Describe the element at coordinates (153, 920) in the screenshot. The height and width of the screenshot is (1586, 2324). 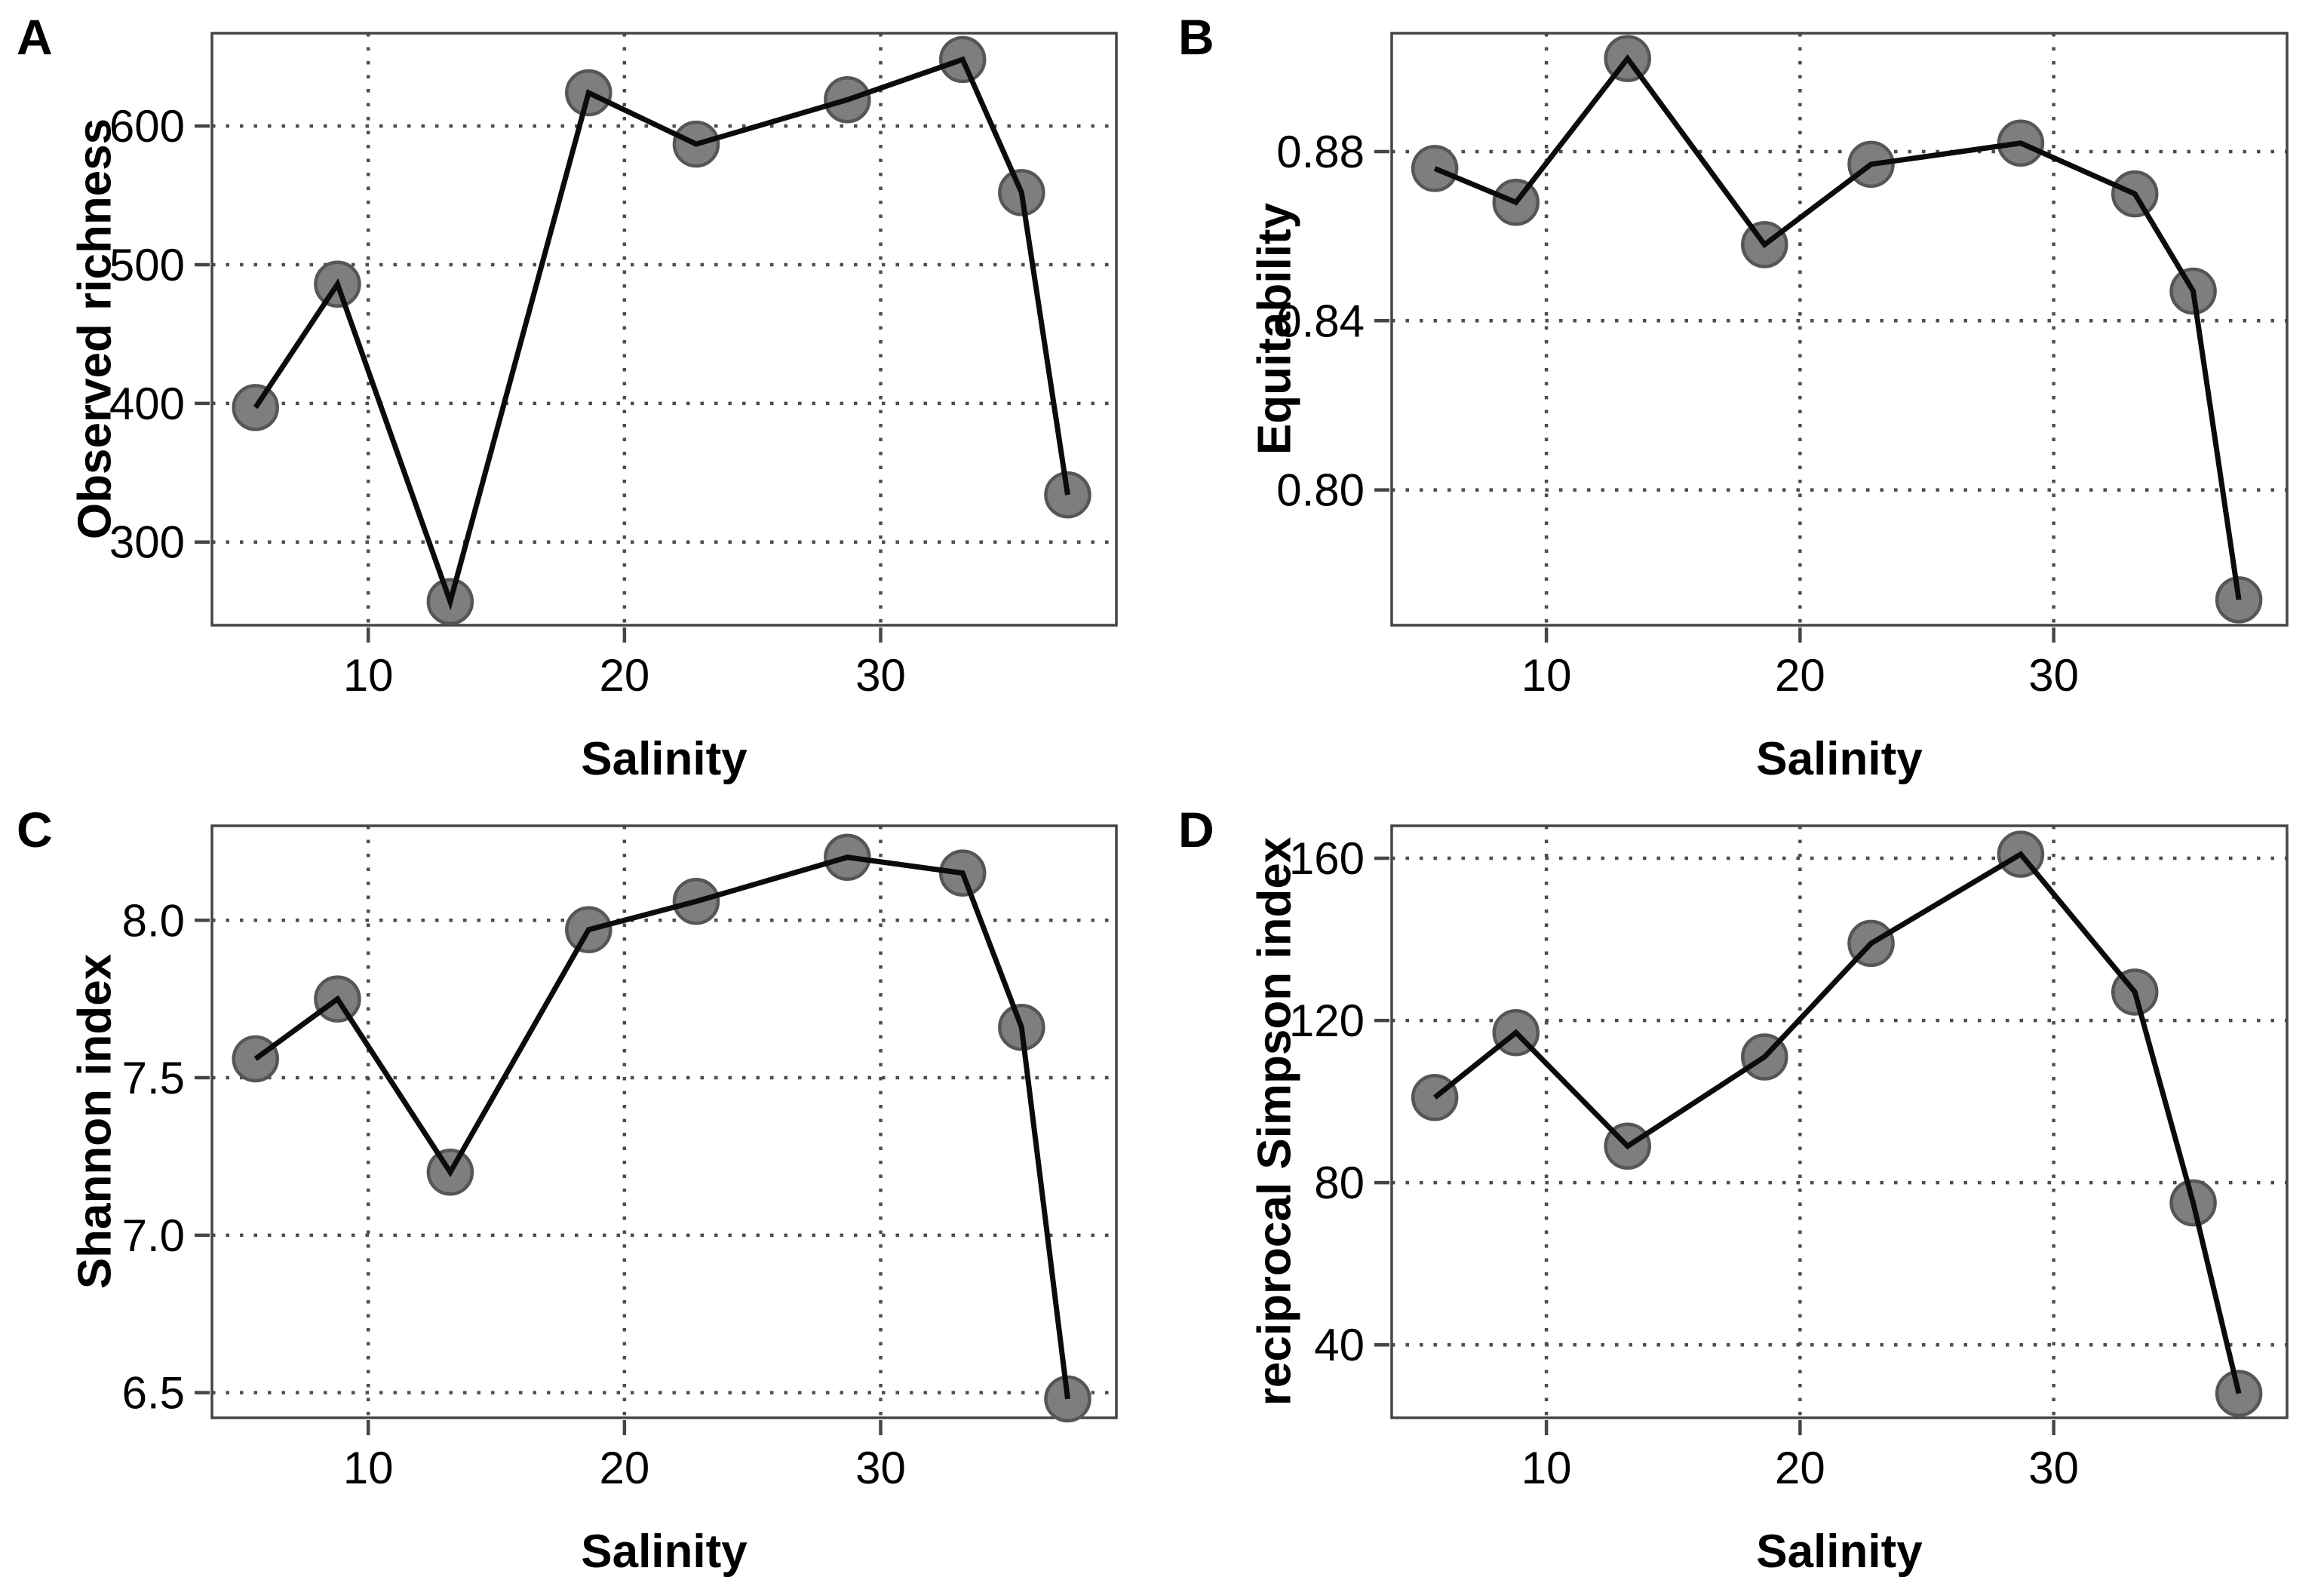
I see `y-tick-label: 8.0` at that location.